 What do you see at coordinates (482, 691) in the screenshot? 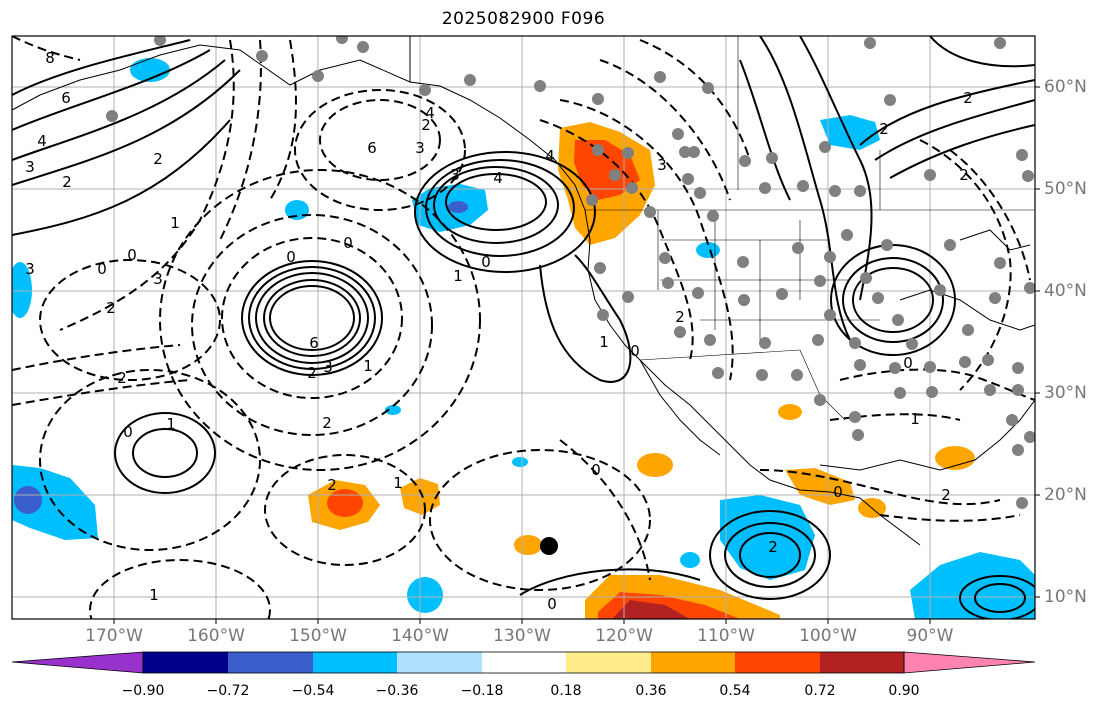
I see `colorbar-tick-label: −0.18` at bounding box center [482, 691].